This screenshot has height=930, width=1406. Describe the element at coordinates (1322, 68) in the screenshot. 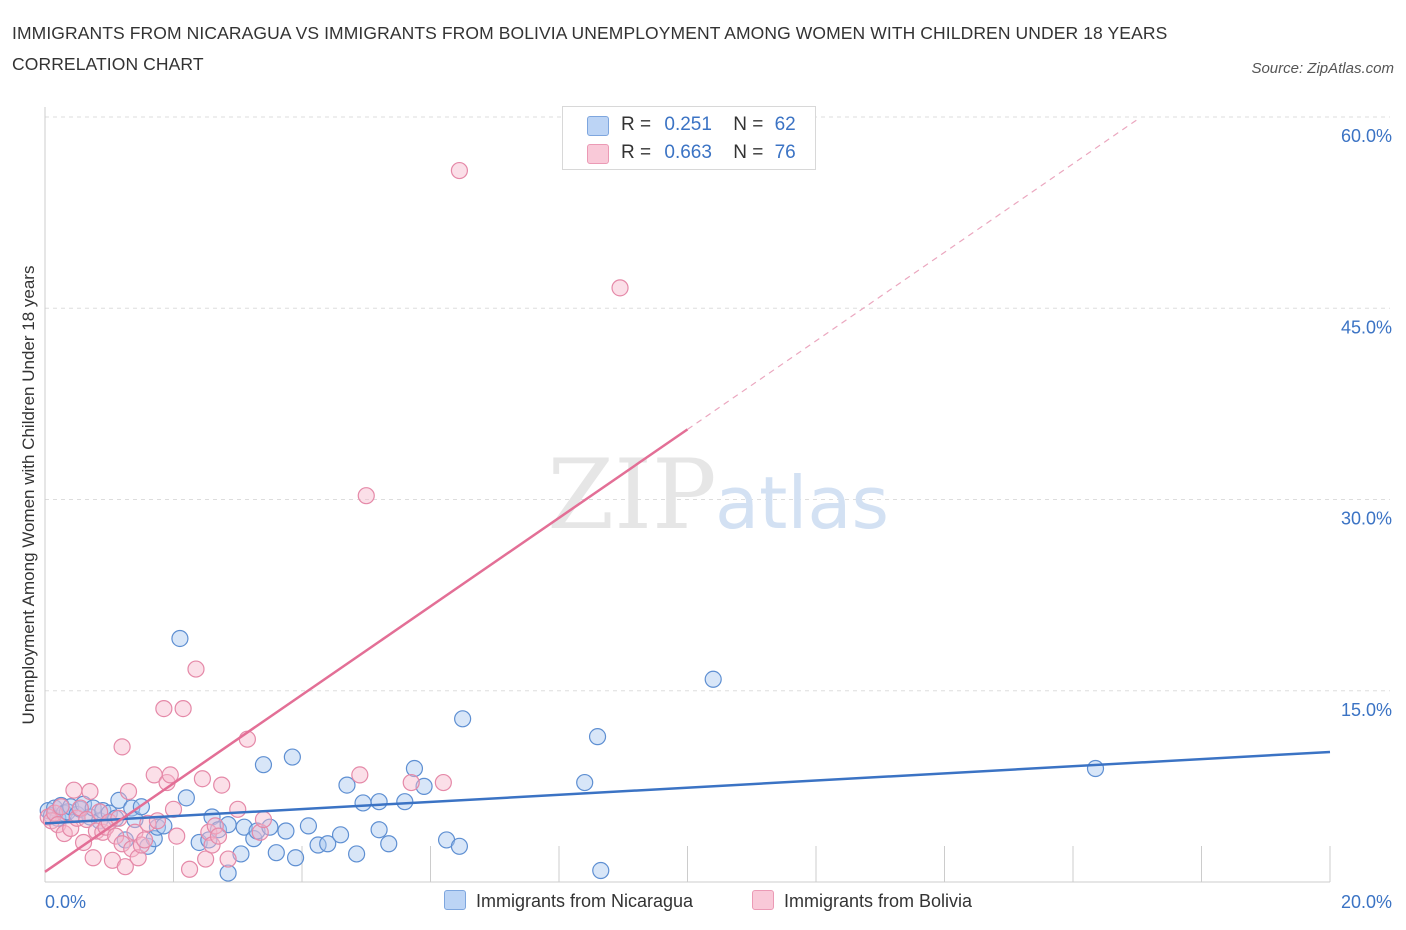

I see `source-label: Source: ZipAtlas.com` at that location.